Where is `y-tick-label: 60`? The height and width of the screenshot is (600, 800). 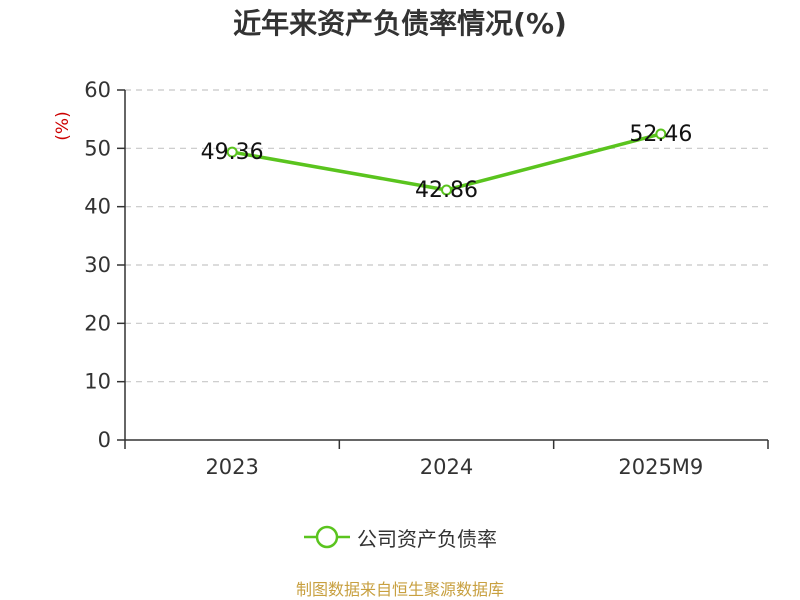
y-tick-label: 60 is located at coordinates (97, 90).